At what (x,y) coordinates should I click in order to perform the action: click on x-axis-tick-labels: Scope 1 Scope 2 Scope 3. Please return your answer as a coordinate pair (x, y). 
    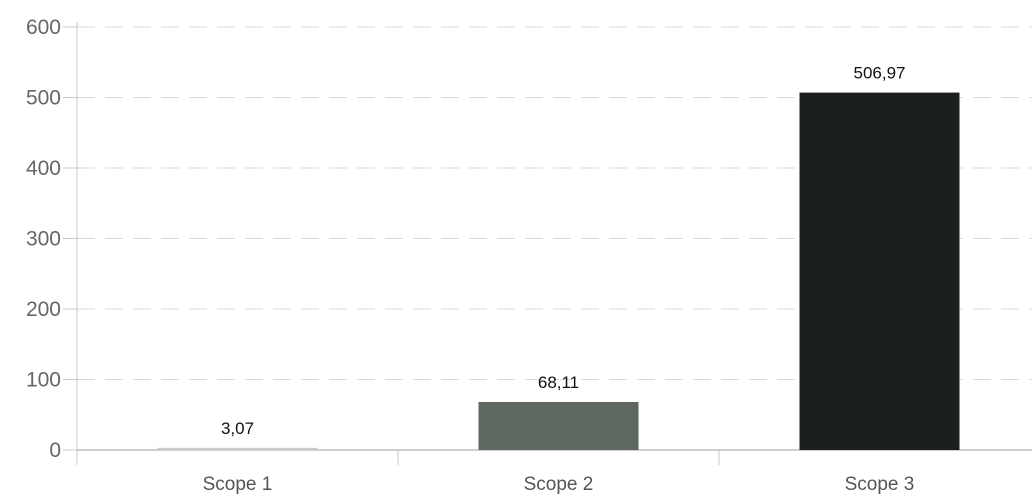
    Looking at the image, I should click on (559, 484).